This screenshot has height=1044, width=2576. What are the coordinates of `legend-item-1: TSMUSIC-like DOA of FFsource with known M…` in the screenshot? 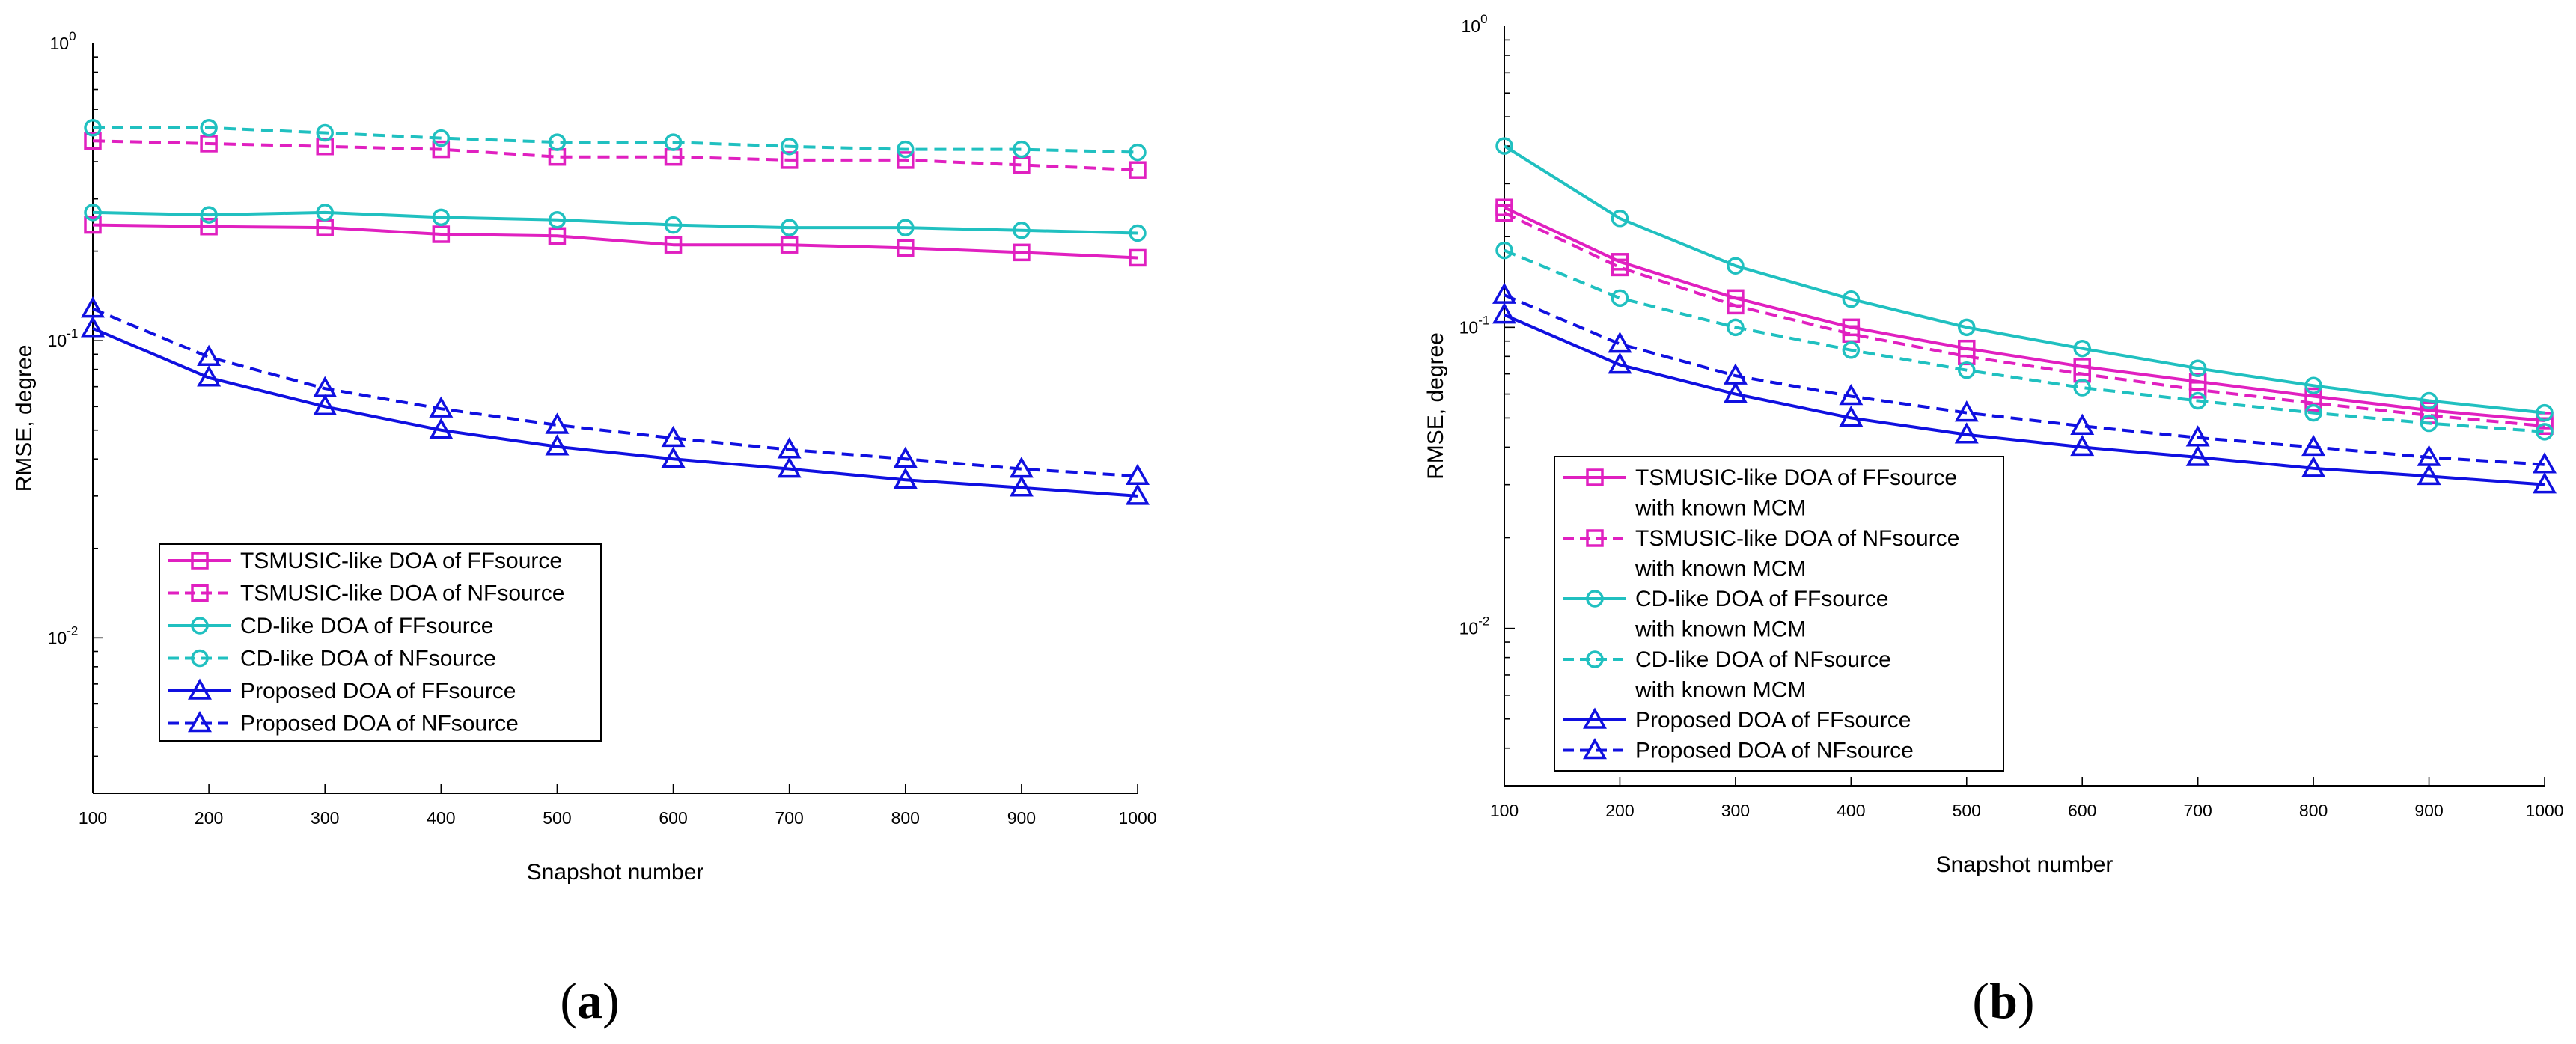 It's located at (1760, 493).